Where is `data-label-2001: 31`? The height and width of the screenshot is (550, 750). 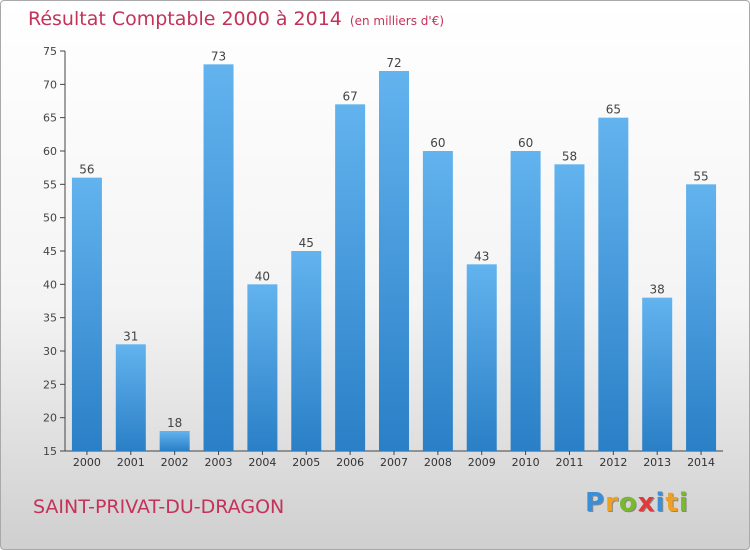 data-label-2001: 31 is located at coordinates (130, 336).